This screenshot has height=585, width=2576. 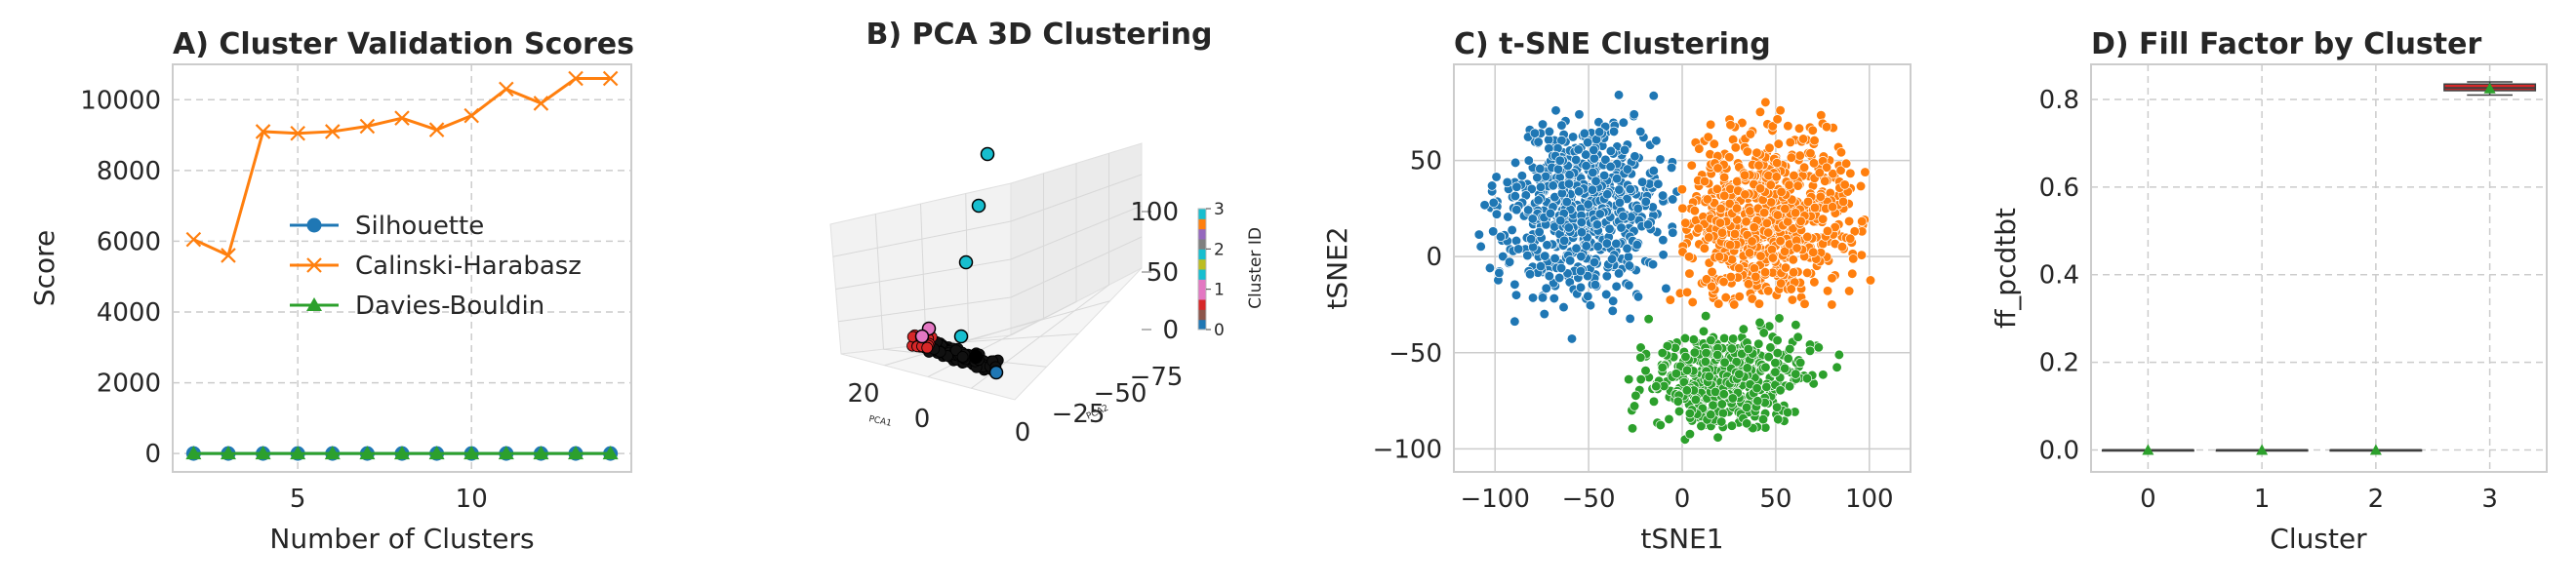 What do you see at coordinates (2376, 499) in the screenshot?
I see `panel-d-x-tick-label: 2` at bounding box center [2376, 499].